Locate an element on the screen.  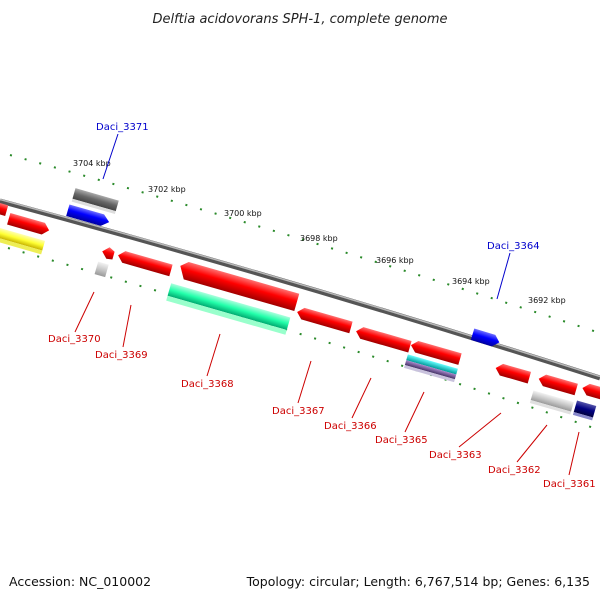
tick-label-3698: 3698 kbp is located at coordinates (319, 238).